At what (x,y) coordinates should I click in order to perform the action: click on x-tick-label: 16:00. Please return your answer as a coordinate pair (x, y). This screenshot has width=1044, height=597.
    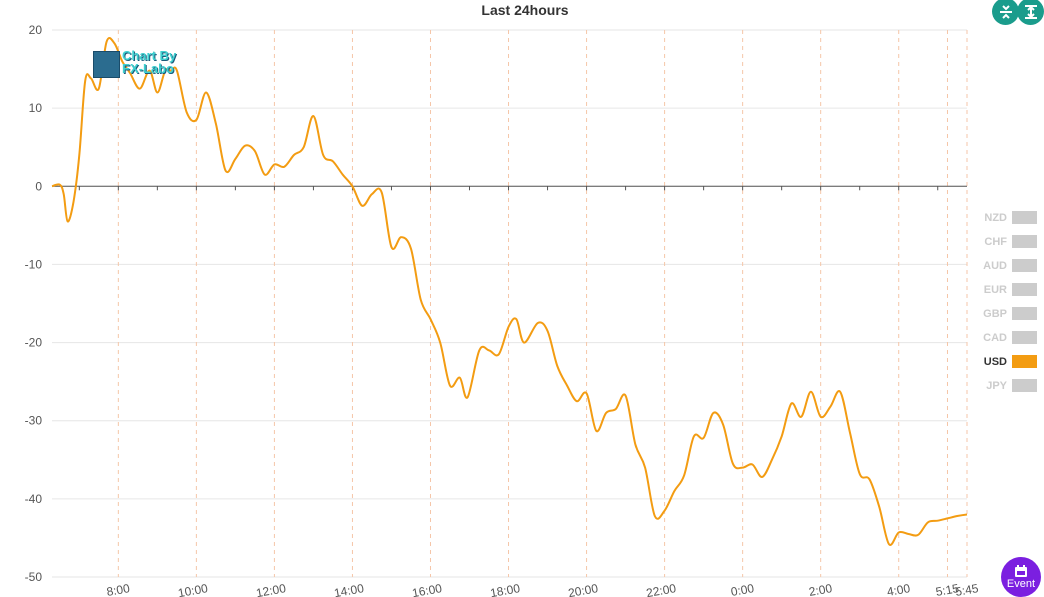
    Looking at the image, I should click on (427, 589).